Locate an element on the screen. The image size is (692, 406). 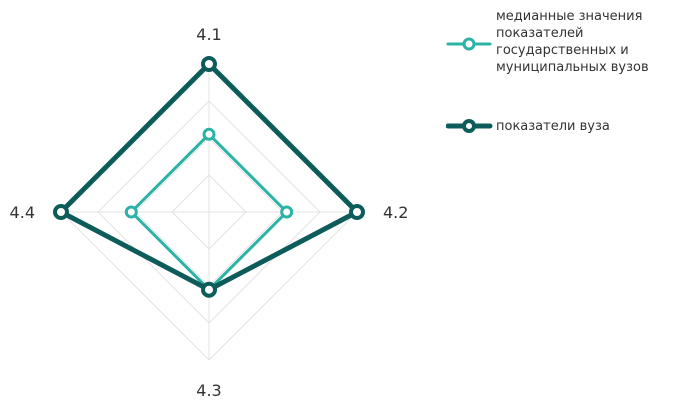
axis-label: 4.4 is located at coordinates (22, 212).